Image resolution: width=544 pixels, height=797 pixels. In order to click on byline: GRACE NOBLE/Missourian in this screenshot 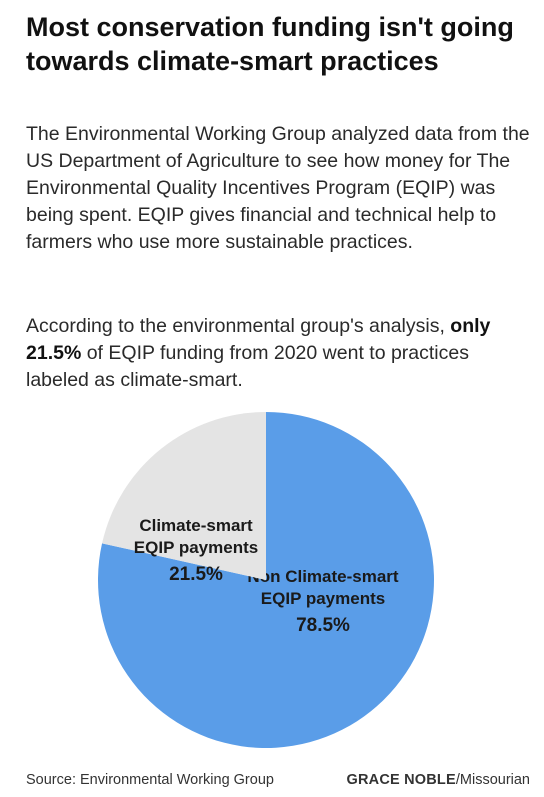, I will do `click(438, 780)`.